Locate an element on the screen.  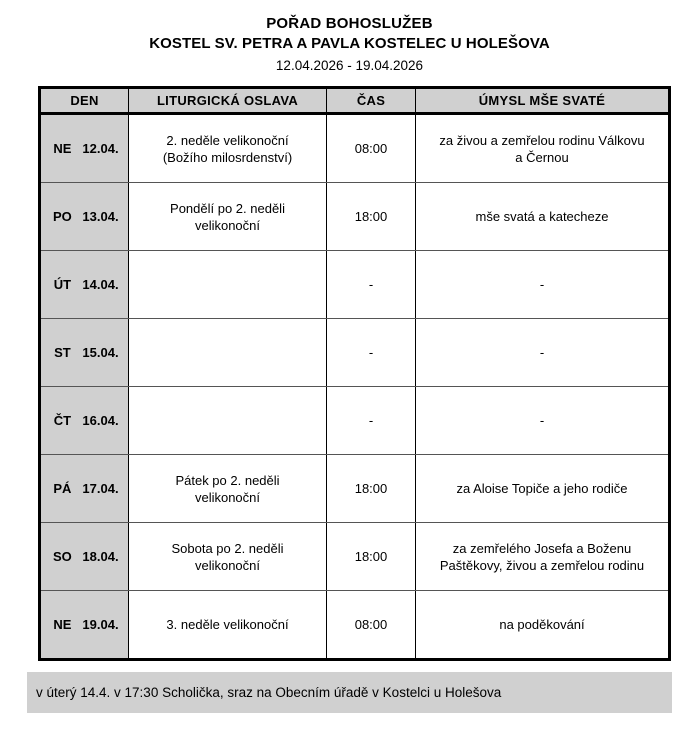
document-title-main: POŘAD BOHOSLUŽEB is located at coordinates (349, 23).